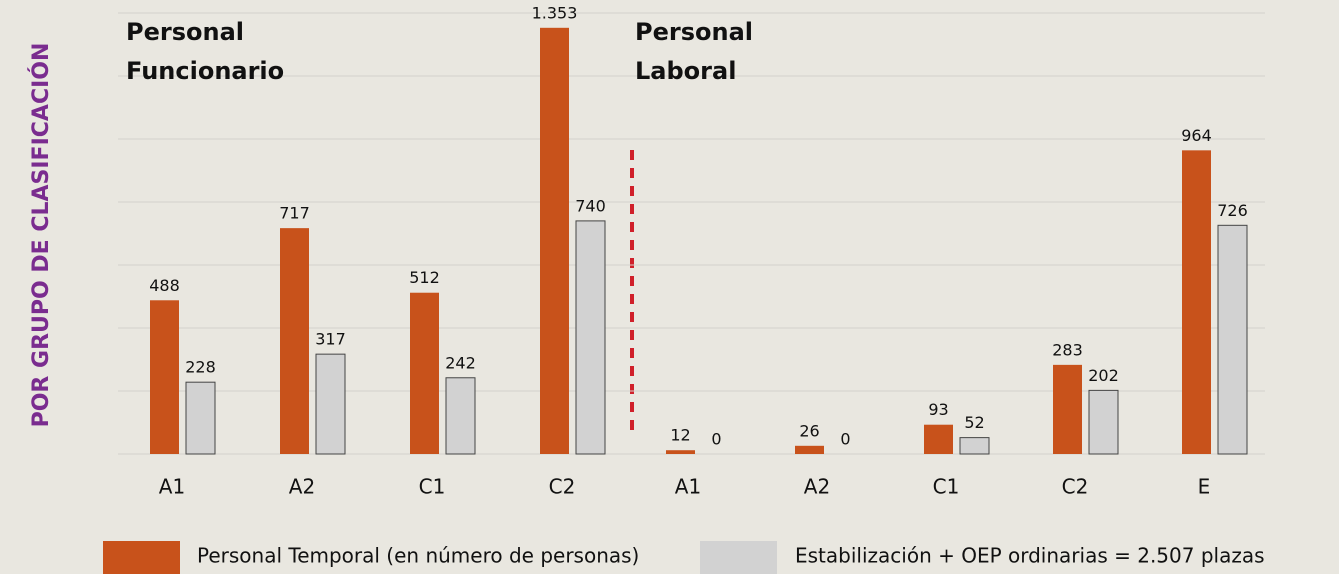  What do you see at coordinates (1196, 135) in the screenshot?
I see `value-label: 964` at bounding box center [1196, 135].